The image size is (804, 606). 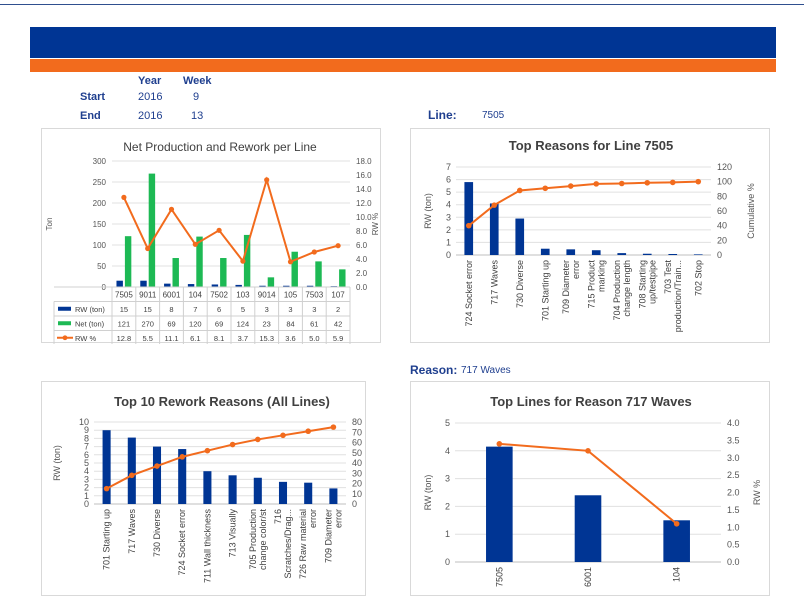 What do you see at coordinates (147, 323) in the screenshot?
I see `table-cell: 270` at bounding box center [147, 323].